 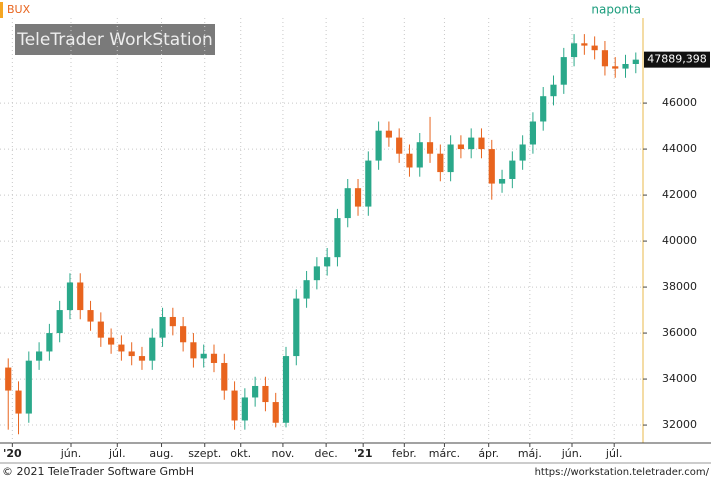 What do you see at coordinates (325, 453) in the screenshot?
I see `x-tick-label: dec.` at bounding box center [325, 453].